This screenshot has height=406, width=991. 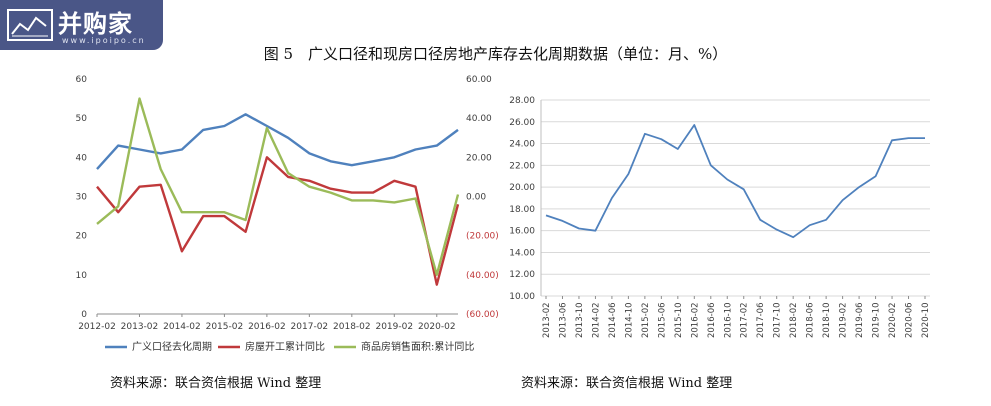 What do you see at coordinates (522, 188) in the screenshot?
I see `y-tick-label: 20.00` at bounding box center [522, 188].